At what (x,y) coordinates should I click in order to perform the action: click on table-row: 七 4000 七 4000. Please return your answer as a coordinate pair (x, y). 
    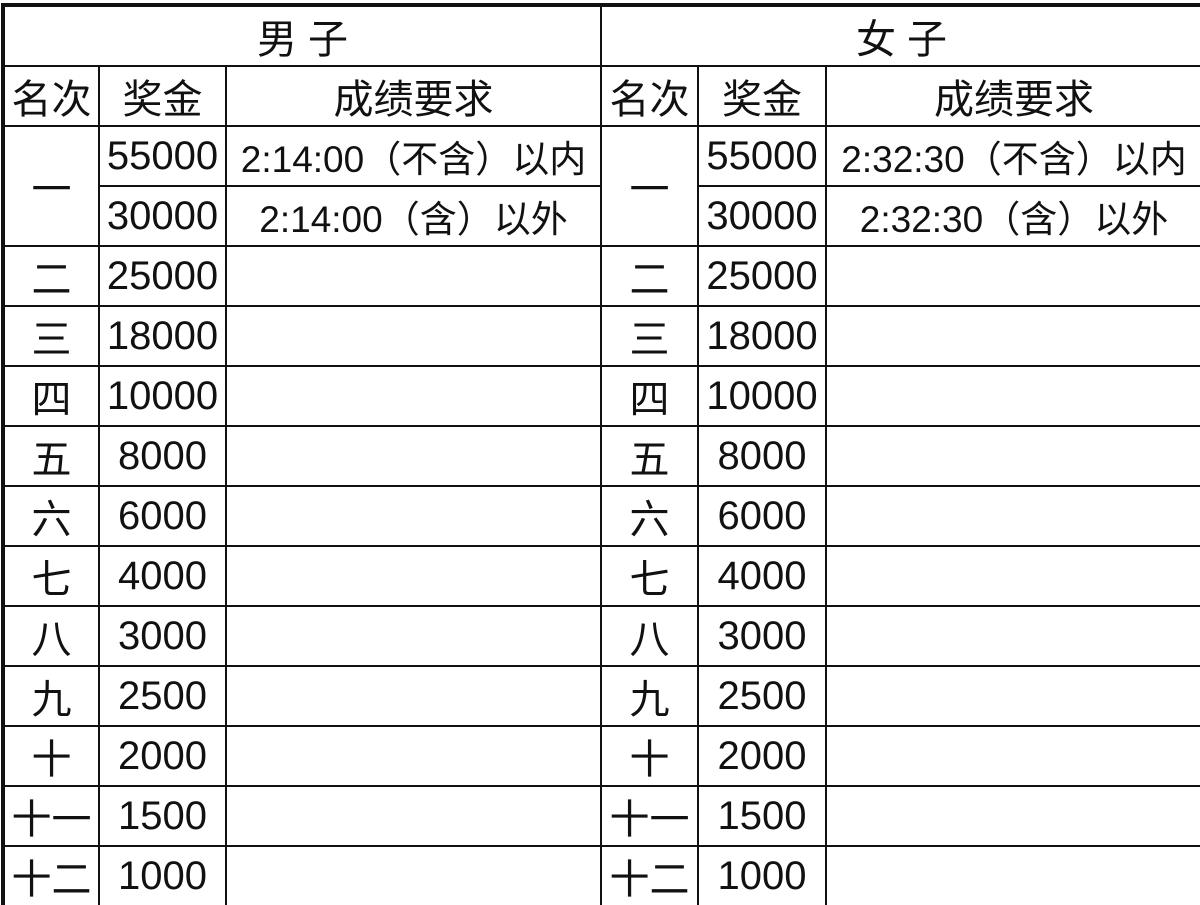
    Looking at the image, I should click on (601, 576).